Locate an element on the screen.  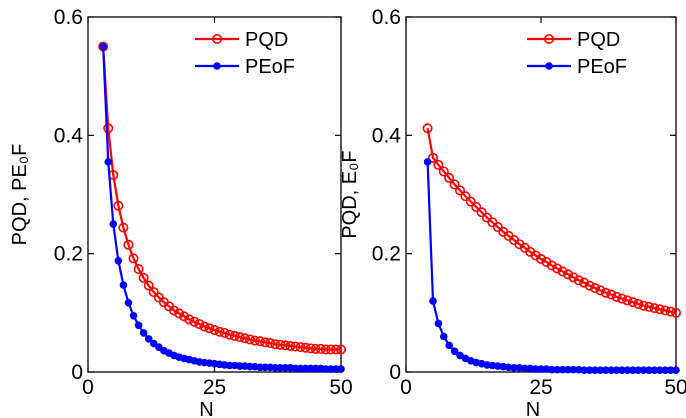
y-tick-label: 0 is located at coordinates (77, 372).